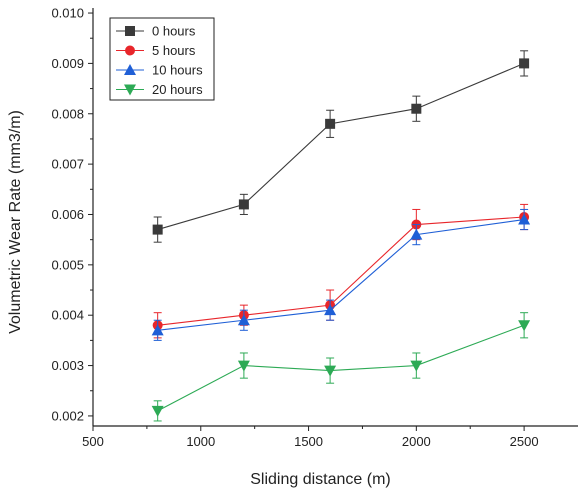 This screenshot has height=491, width=580. Describe the element at coordinates (174, 50) in the screenshot. I see `legend-label: 5 hours` at that location.